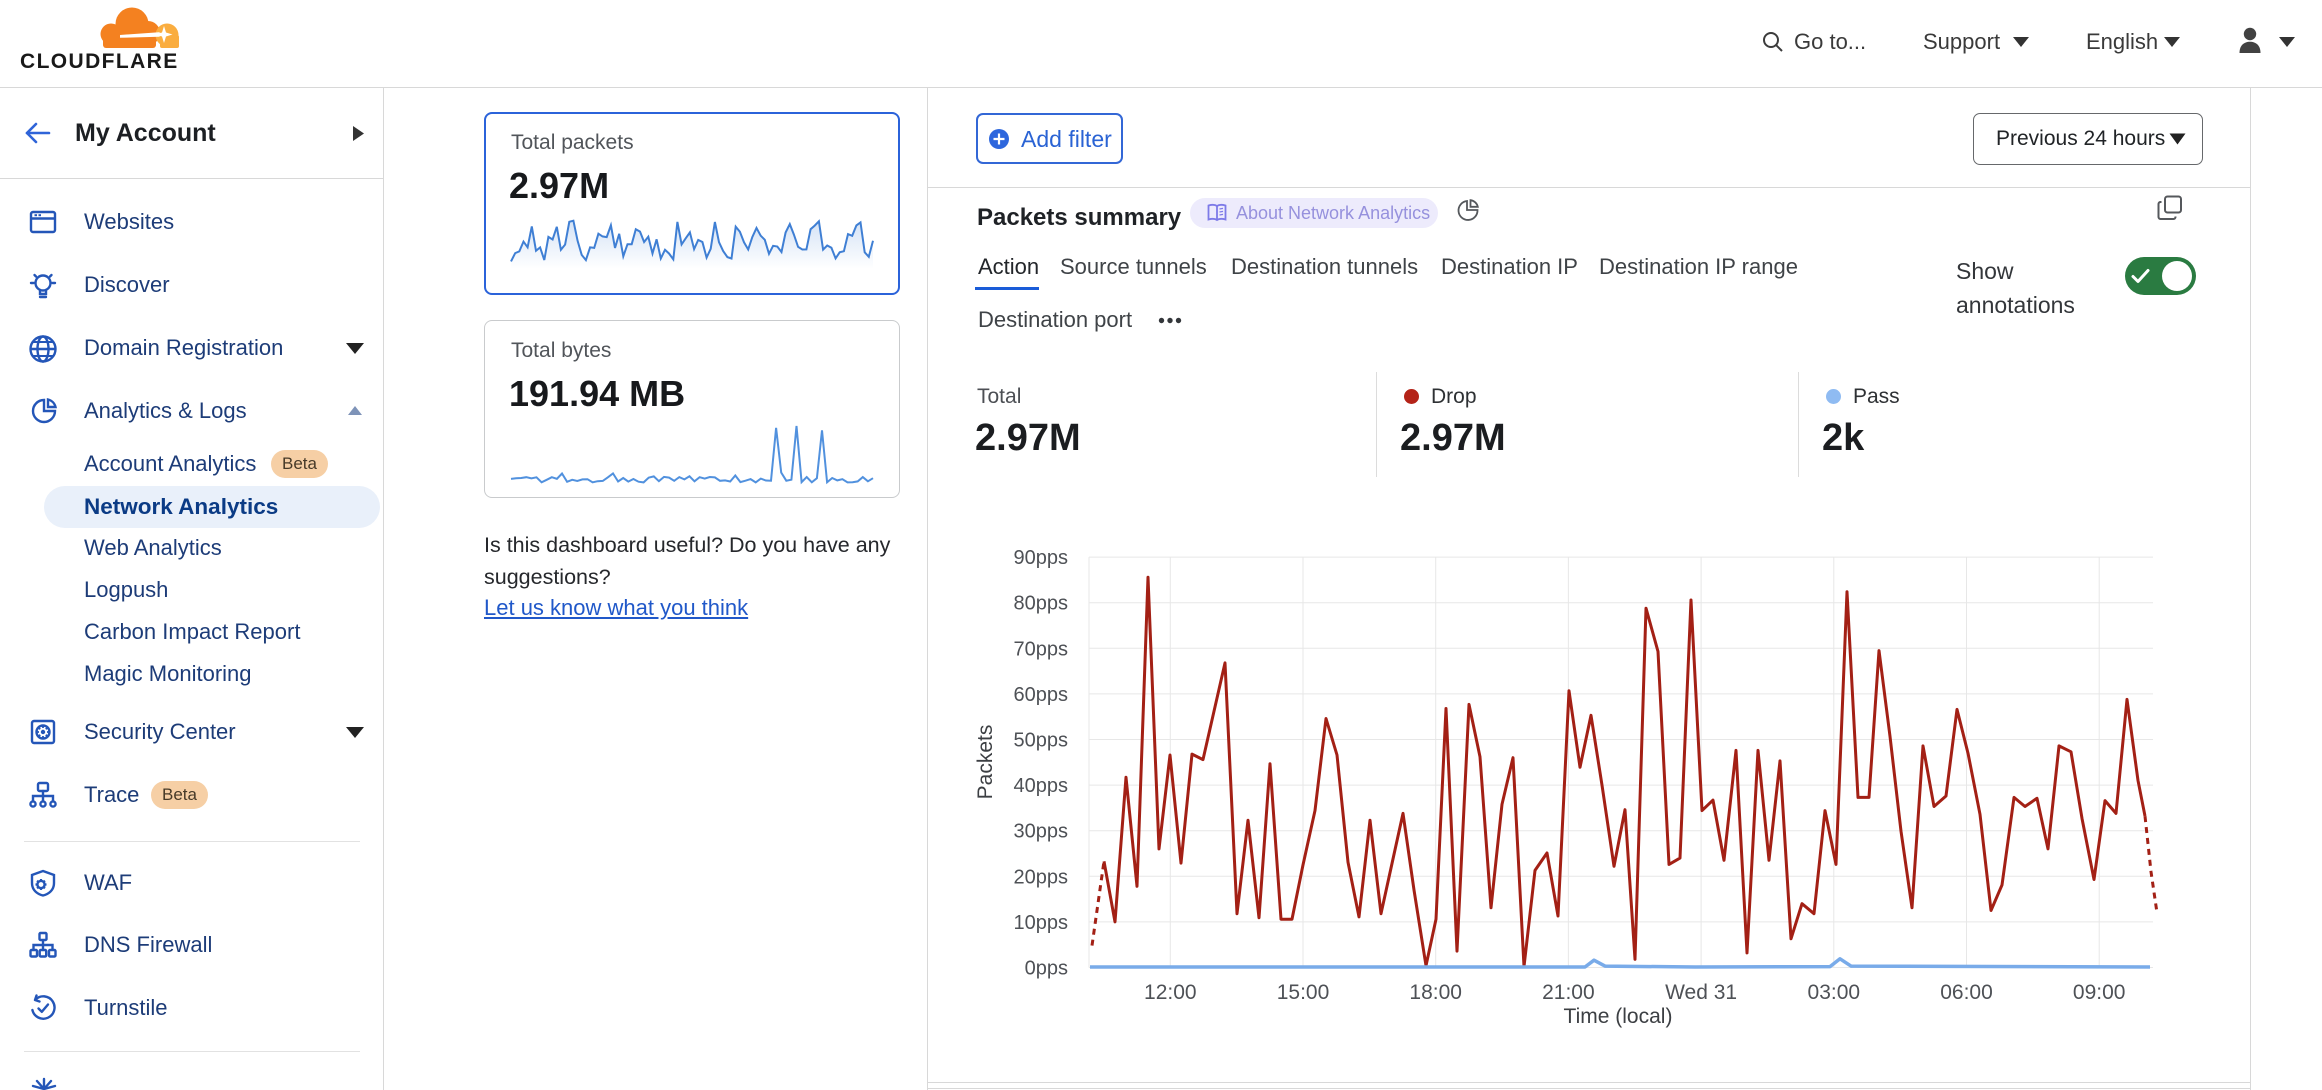 This screenshot has width=2322, height=1090. Describe the element at coordinates (985, 762) in the screenshot. I see `svg-text: Packets` at that location.